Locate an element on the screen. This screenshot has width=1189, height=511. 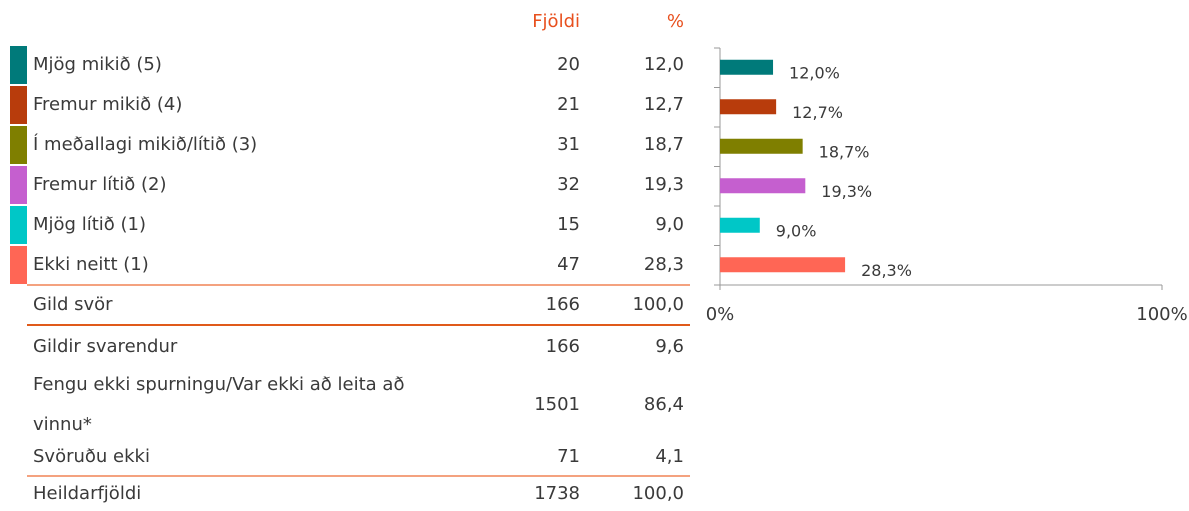
value-label: 12,7% is located at coordinates (817, 112).